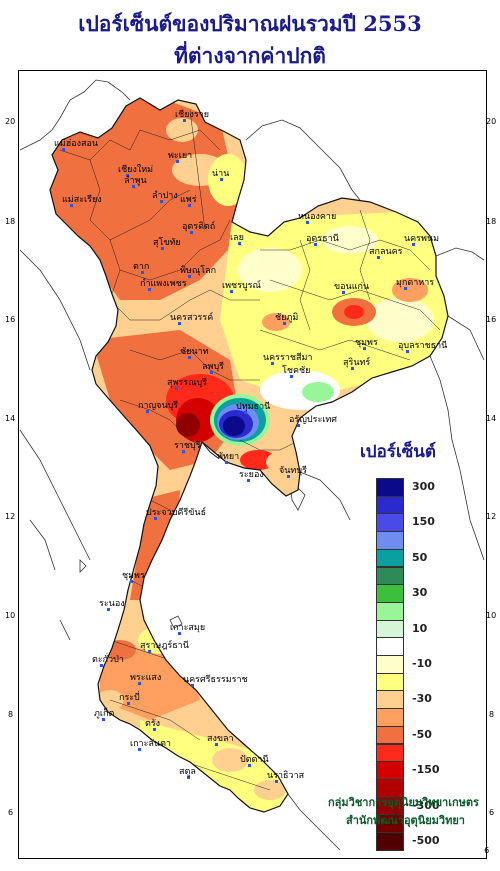 The height and width of the screenshot is (871, 500). What do you see at coordinates (491, 221) in the screenshot?
I see `y-tick-right: 18` at bounding box center [491, 221].